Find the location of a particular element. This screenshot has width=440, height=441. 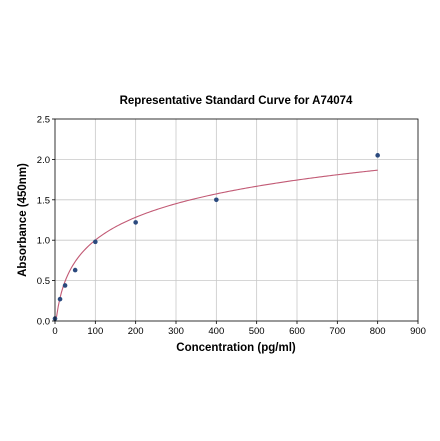

chart-title: Representative Standard Curve for A74074 is located at coordinates (236, 101).